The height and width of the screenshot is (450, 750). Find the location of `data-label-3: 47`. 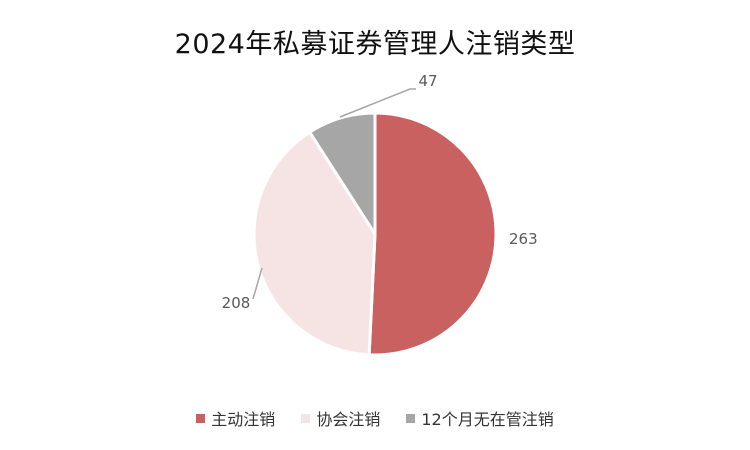

data-label-3: 47 is located at coordinates (427, 81).